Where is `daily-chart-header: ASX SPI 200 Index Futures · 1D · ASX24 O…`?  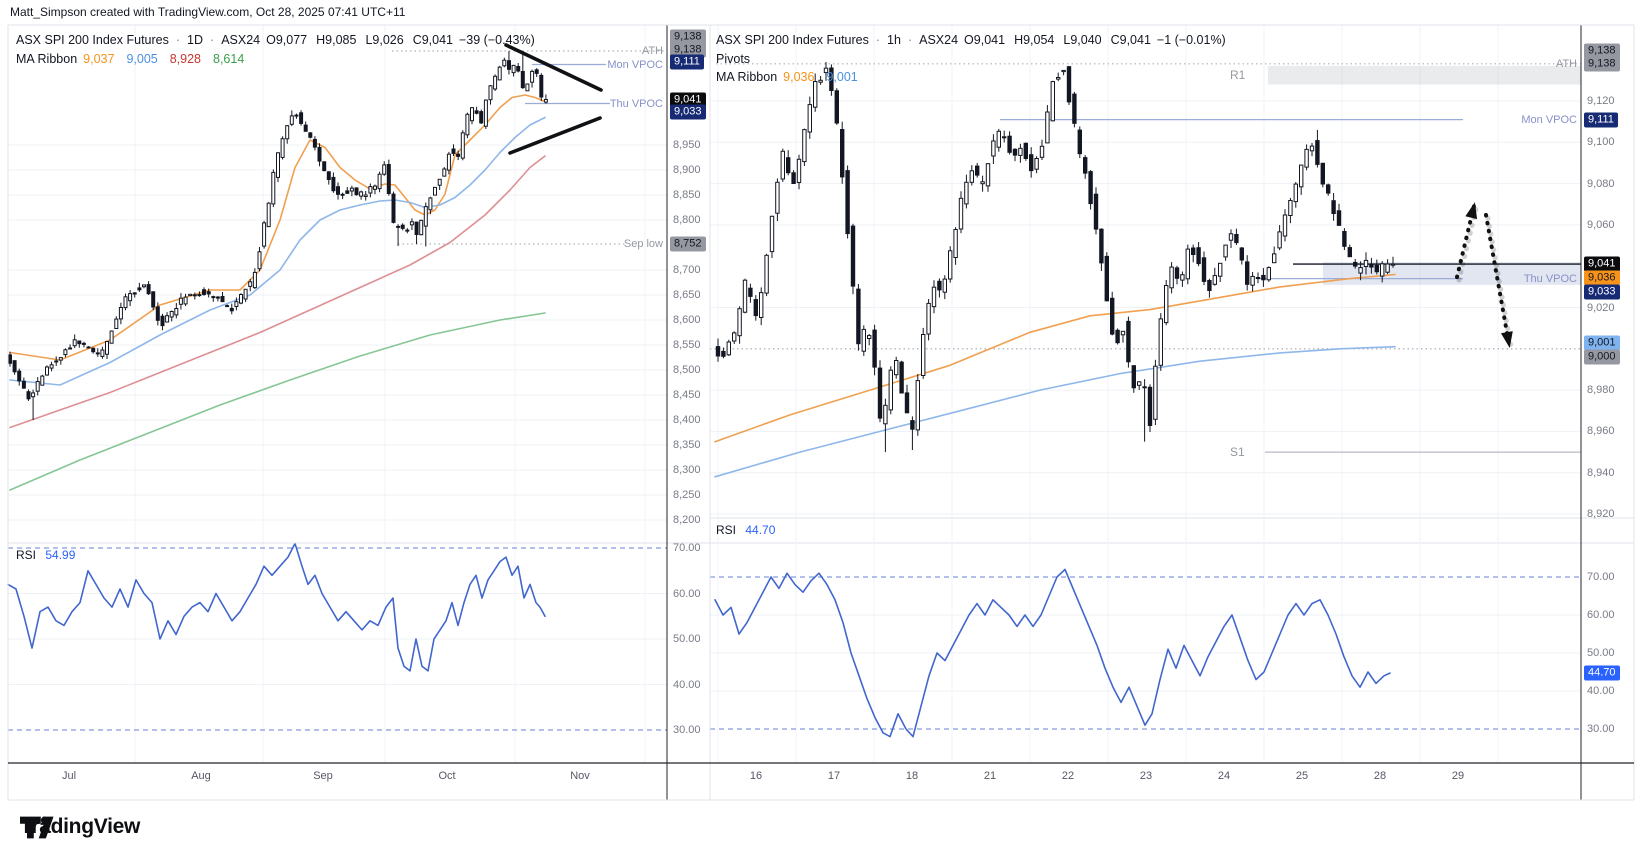
daily-chart-header: ASX SPI 200 Index Futures · 1D · ASX24 O… is located at coordinates (275, 49).